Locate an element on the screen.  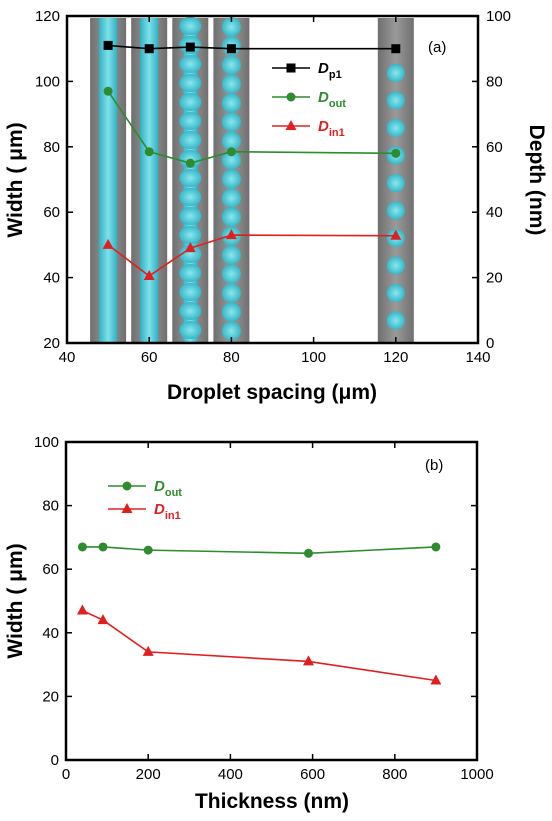
y2-tick-label: 100 is located at coordinates (498, 16).